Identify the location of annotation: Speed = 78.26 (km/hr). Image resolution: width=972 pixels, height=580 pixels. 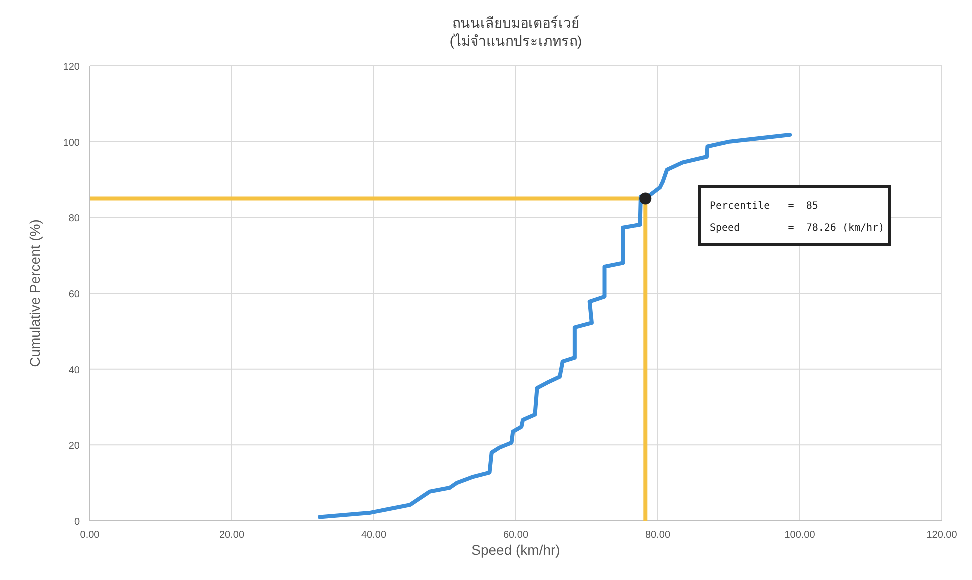
(797, 228).